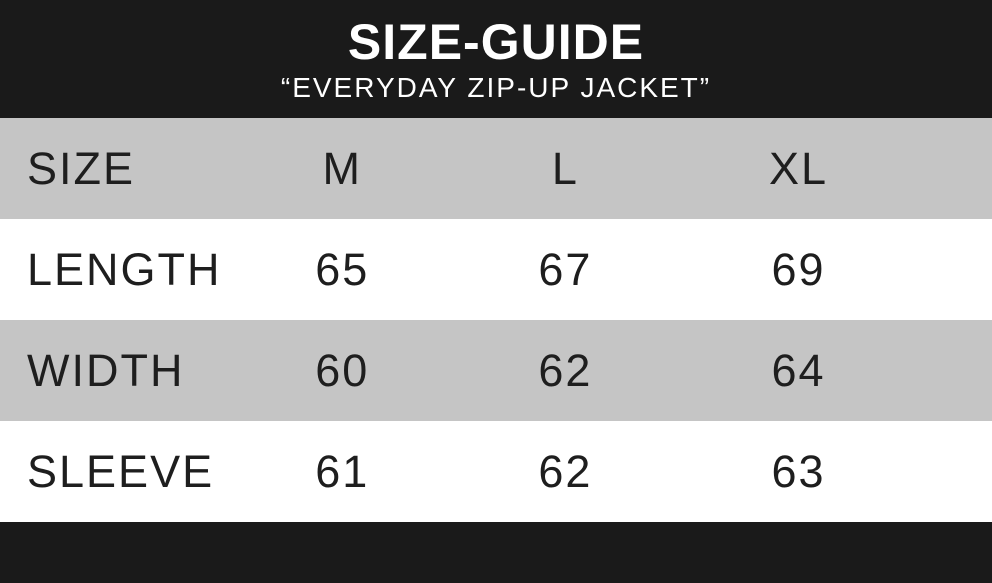  Describe the element at coordinates (565, 471) in the screenshot. I see `value-sleeve-l: 62` at that location.